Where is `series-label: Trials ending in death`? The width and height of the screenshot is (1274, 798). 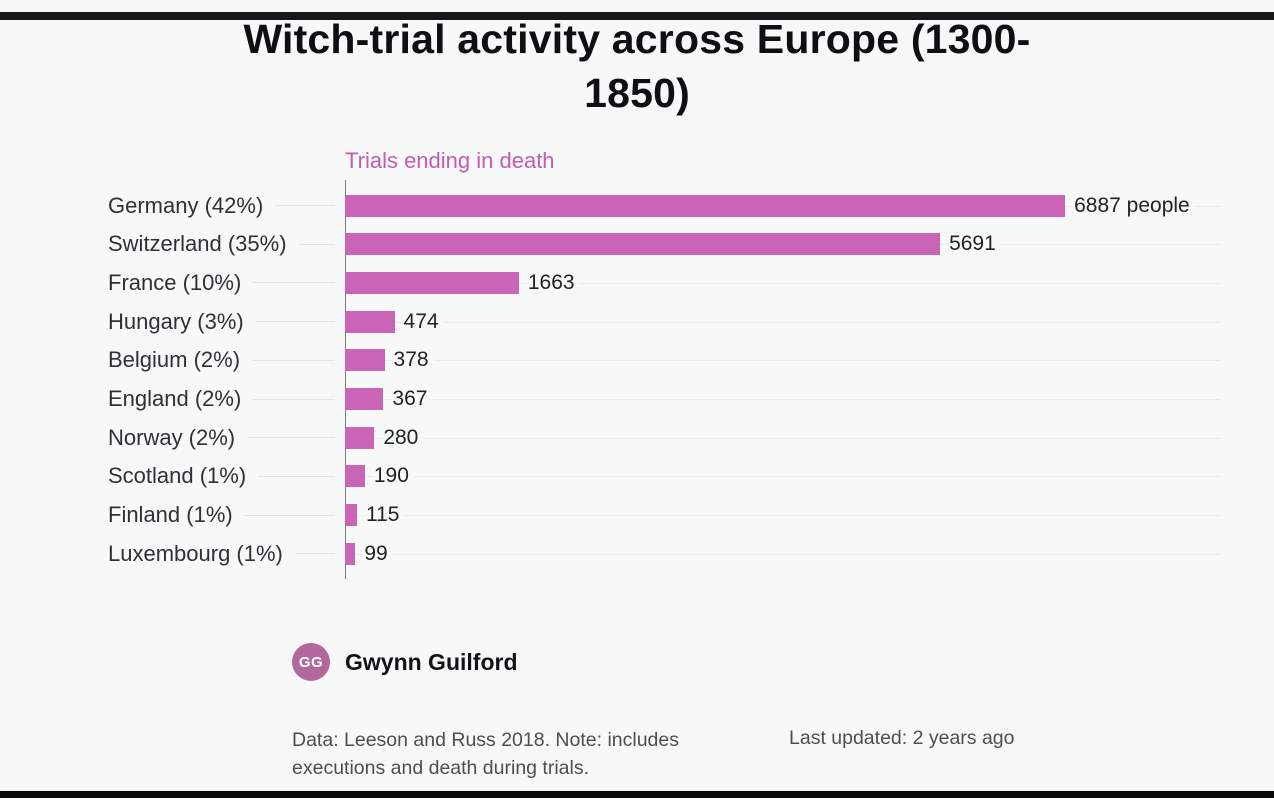 series-label: Trials ending in death is located at coordinates (450, 161).